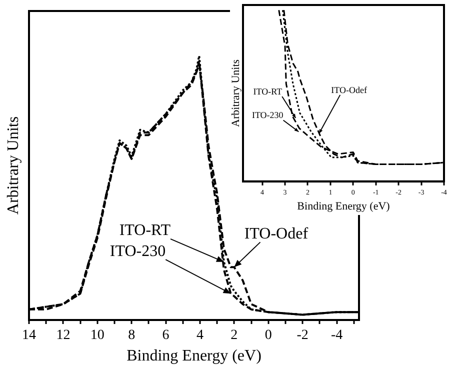  Describe the element at coordinates (132, 336) in the screenshot. I see `x-tick-label: 8` at that location.